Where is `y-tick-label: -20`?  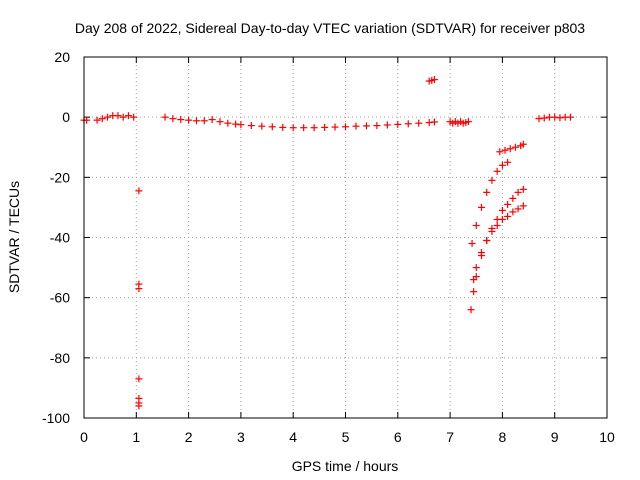 y-tick-label: -20 is located at coordinates (60, 177).